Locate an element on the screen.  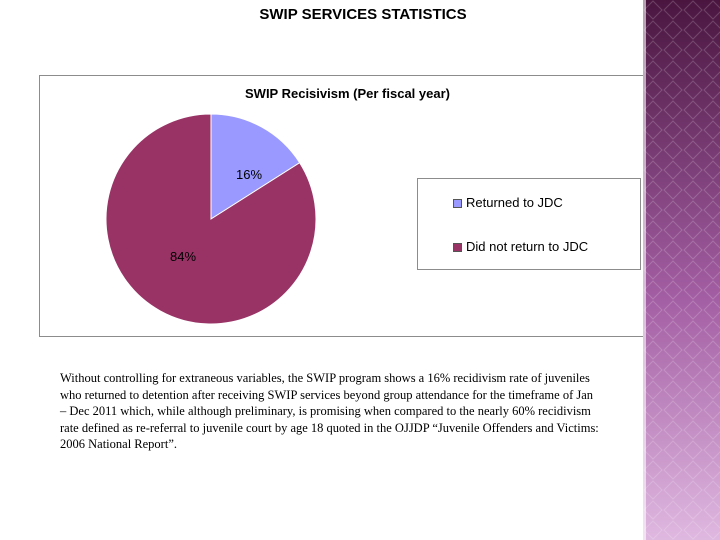
pie-slice-not-returned is located at coordinates (211, 219).